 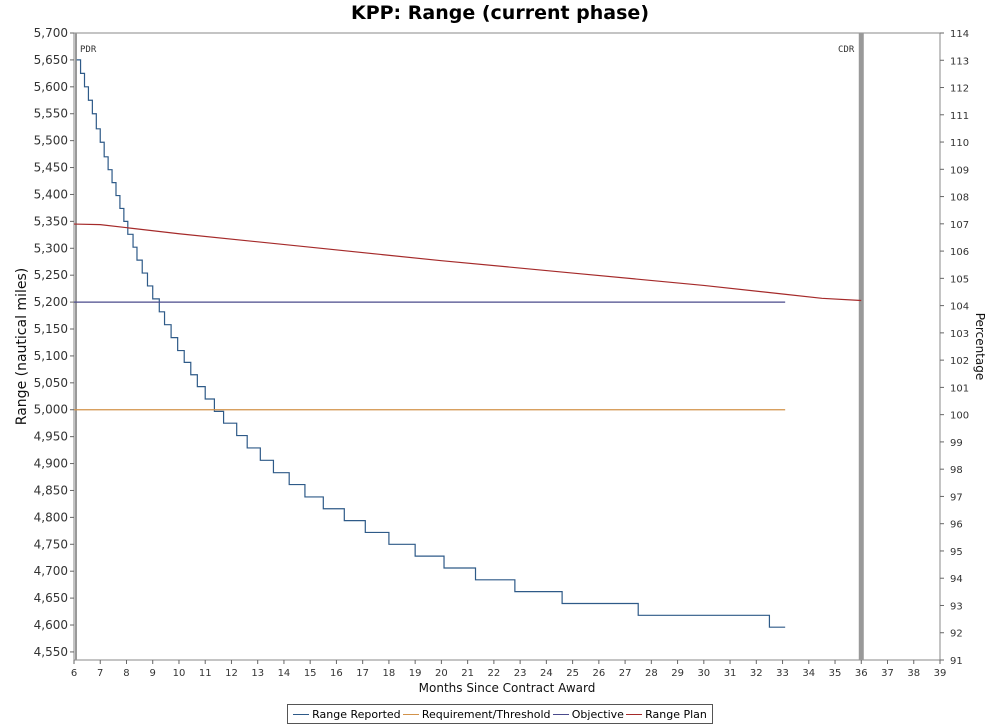 I want to click on y2-tick-label: 93, so click(x=956, y=606).